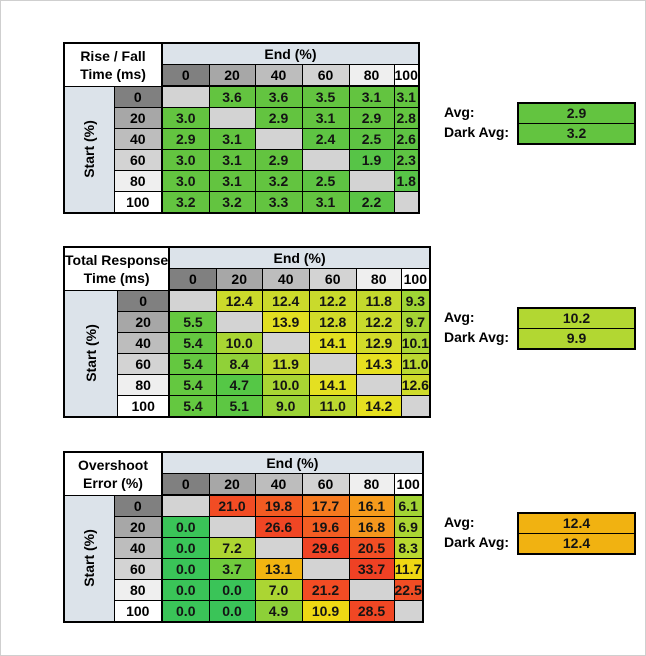 The width and height of the screenshot is (646, 656). Describe the element at coordinates (371, 505) in the screenshot. I see `cell-start0-end80: 16.1` at that location.